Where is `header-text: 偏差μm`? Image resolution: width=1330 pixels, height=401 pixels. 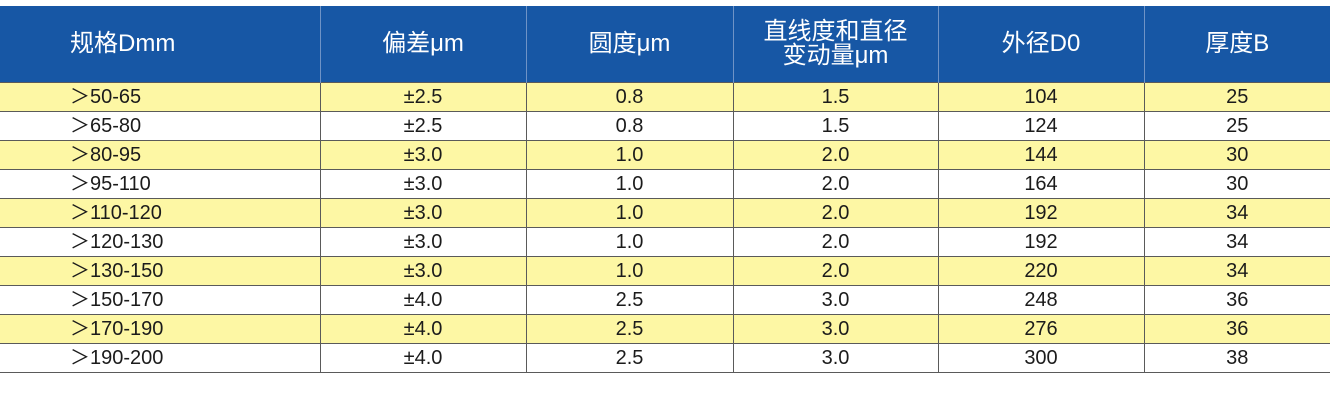 header-text: 偏差μm is located at coordinates (423, 43).